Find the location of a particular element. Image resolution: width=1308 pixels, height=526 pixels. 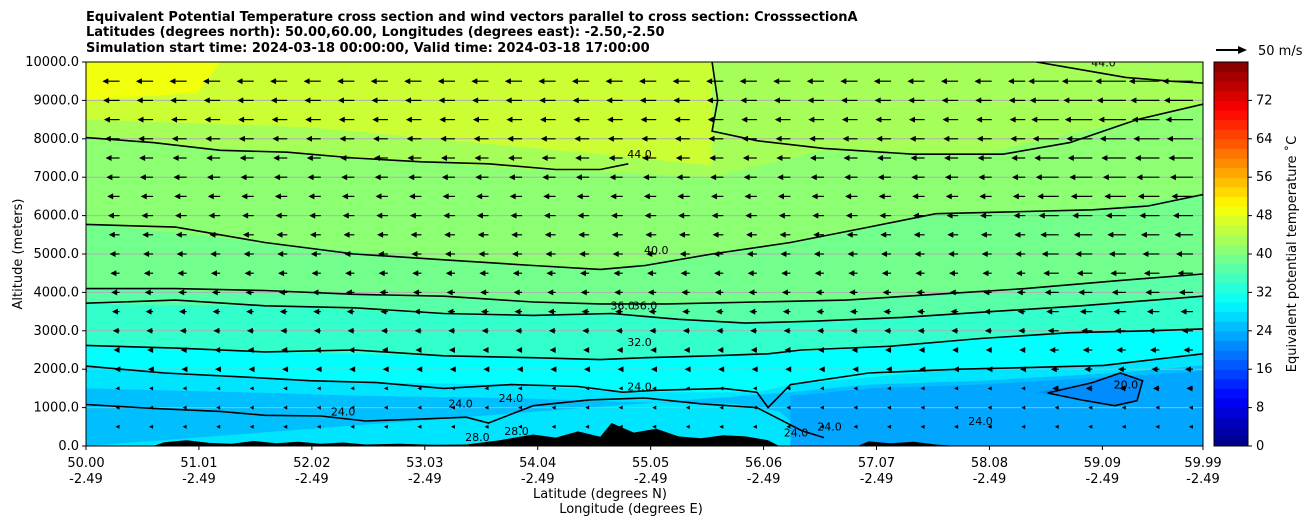

y-tick-label-6: 6000.0 is located at coordinates (57, 216).